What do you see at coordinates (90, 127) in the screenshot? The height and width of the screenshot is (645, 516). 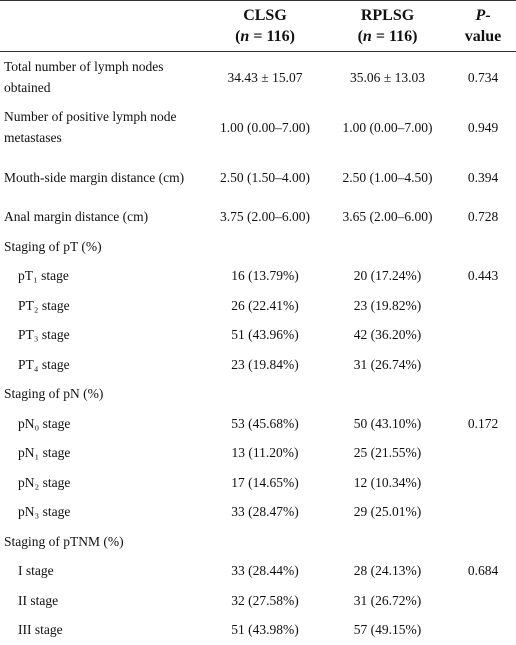 I see `row-label: Number of positive lymph node metastases` at bounding box center [90, 127].